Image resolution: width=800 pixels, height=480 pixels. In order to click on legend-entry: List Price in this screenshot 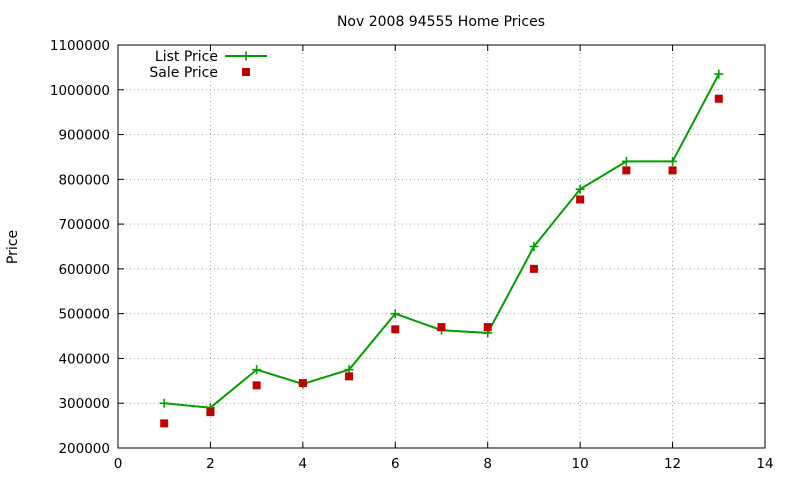, I will do `click(211, 57)`.